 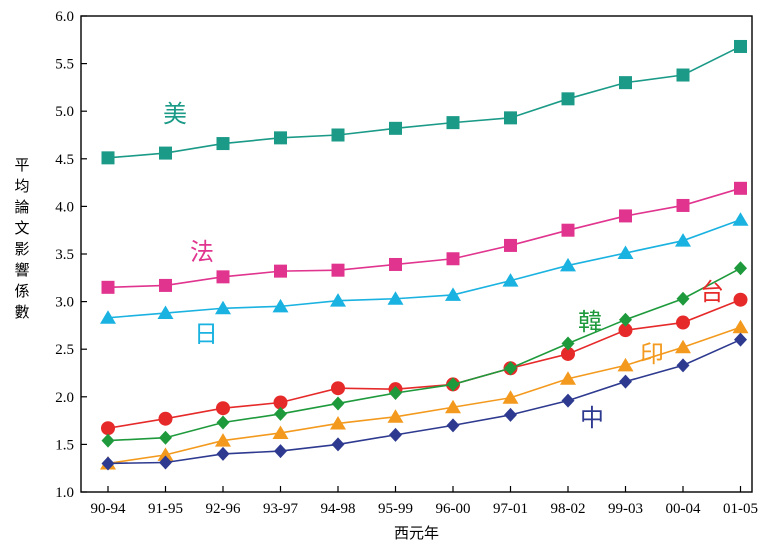 What do you see at coordinates (64, 445) in the screenshot?
I see `y-tick-label: 1.5` at bounding box center [64, 445].